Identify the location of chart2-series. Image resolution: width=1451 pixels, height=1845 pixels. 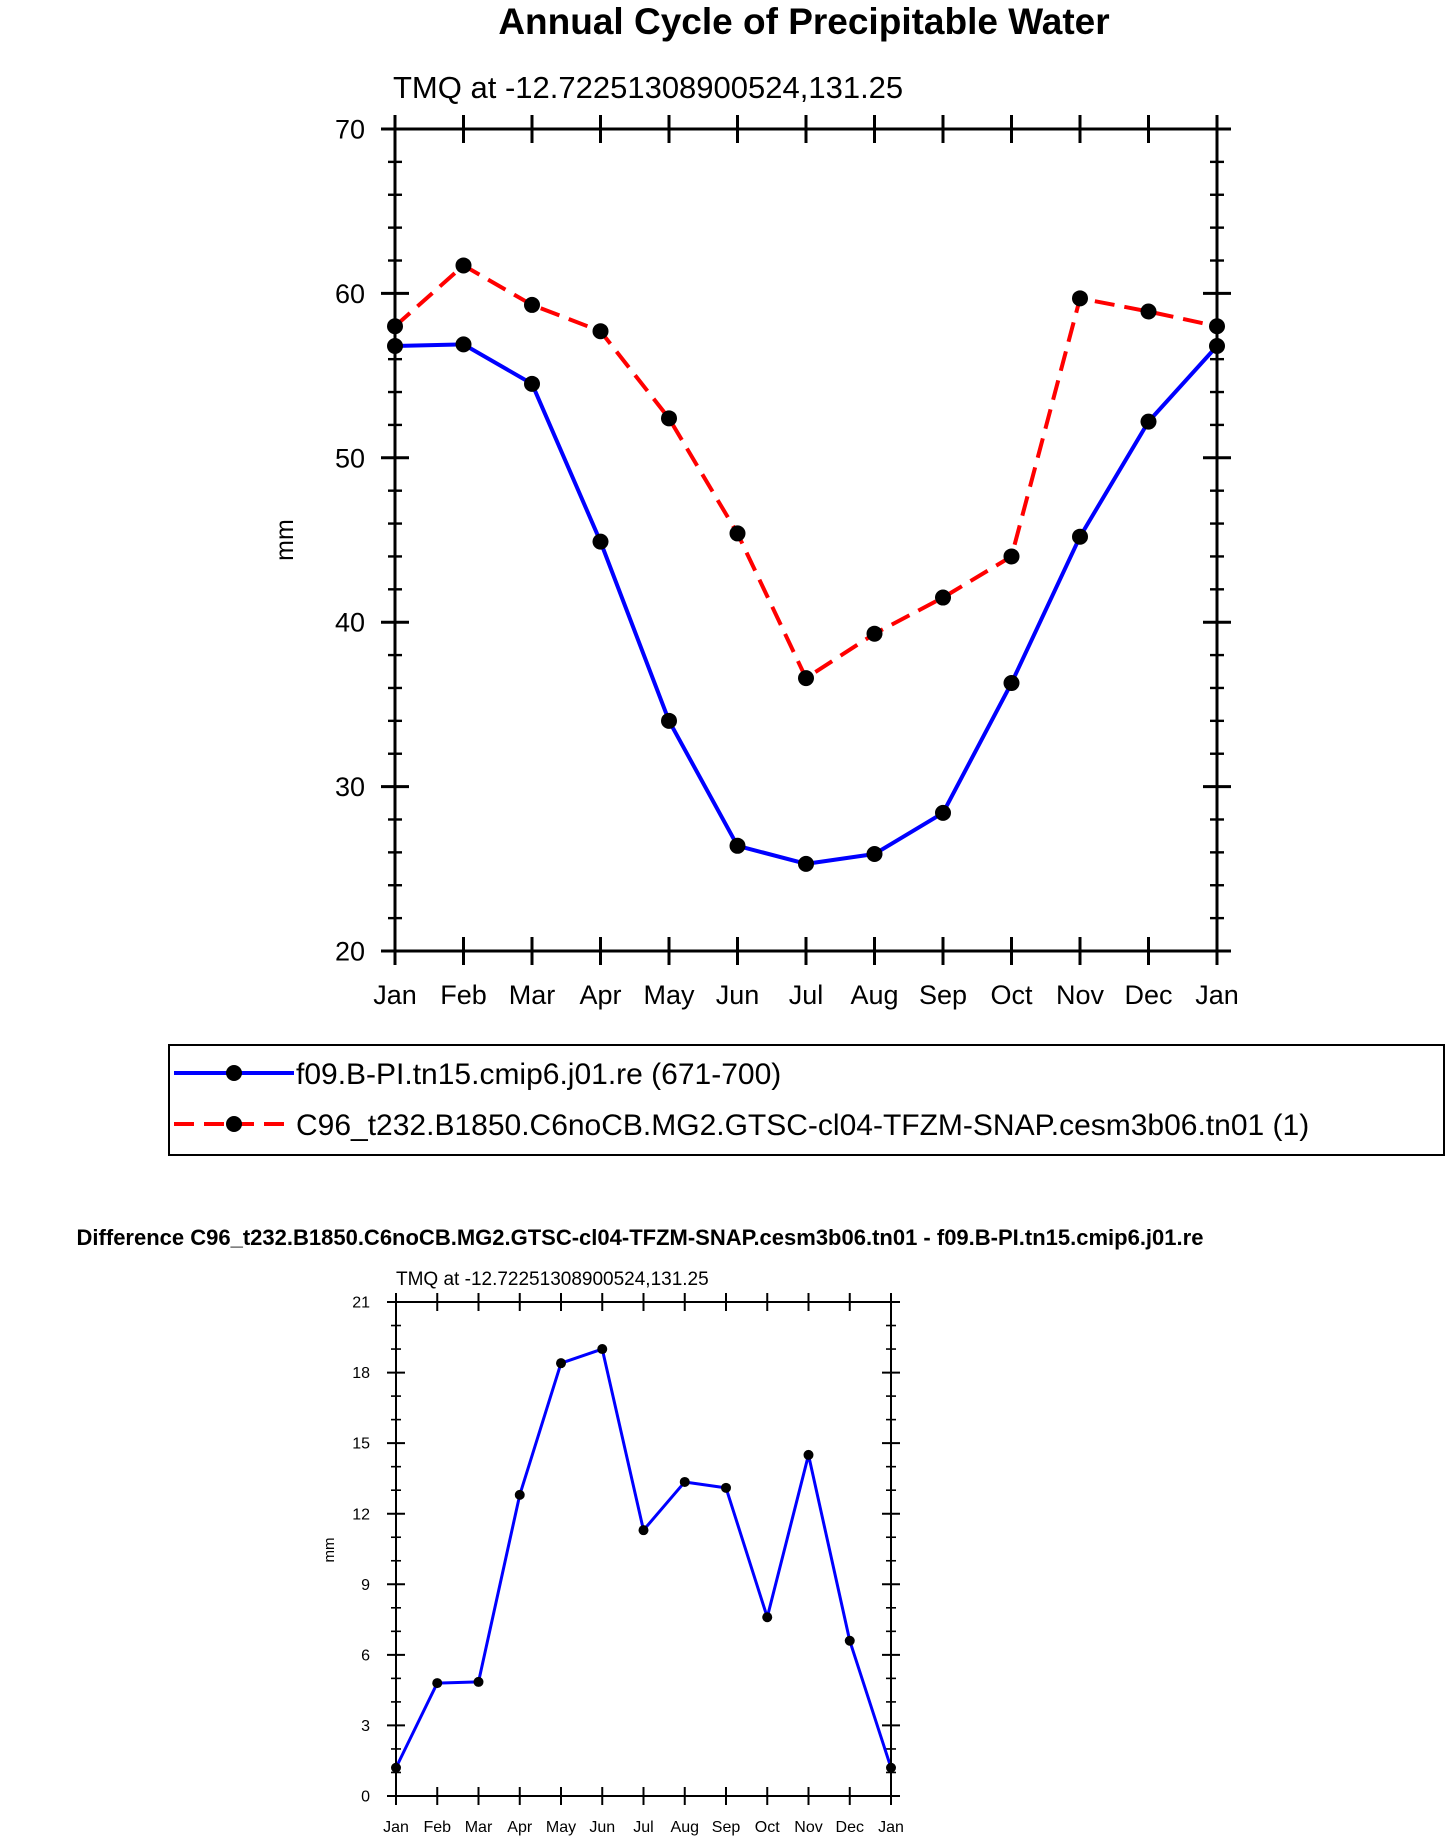
(643, 1558).